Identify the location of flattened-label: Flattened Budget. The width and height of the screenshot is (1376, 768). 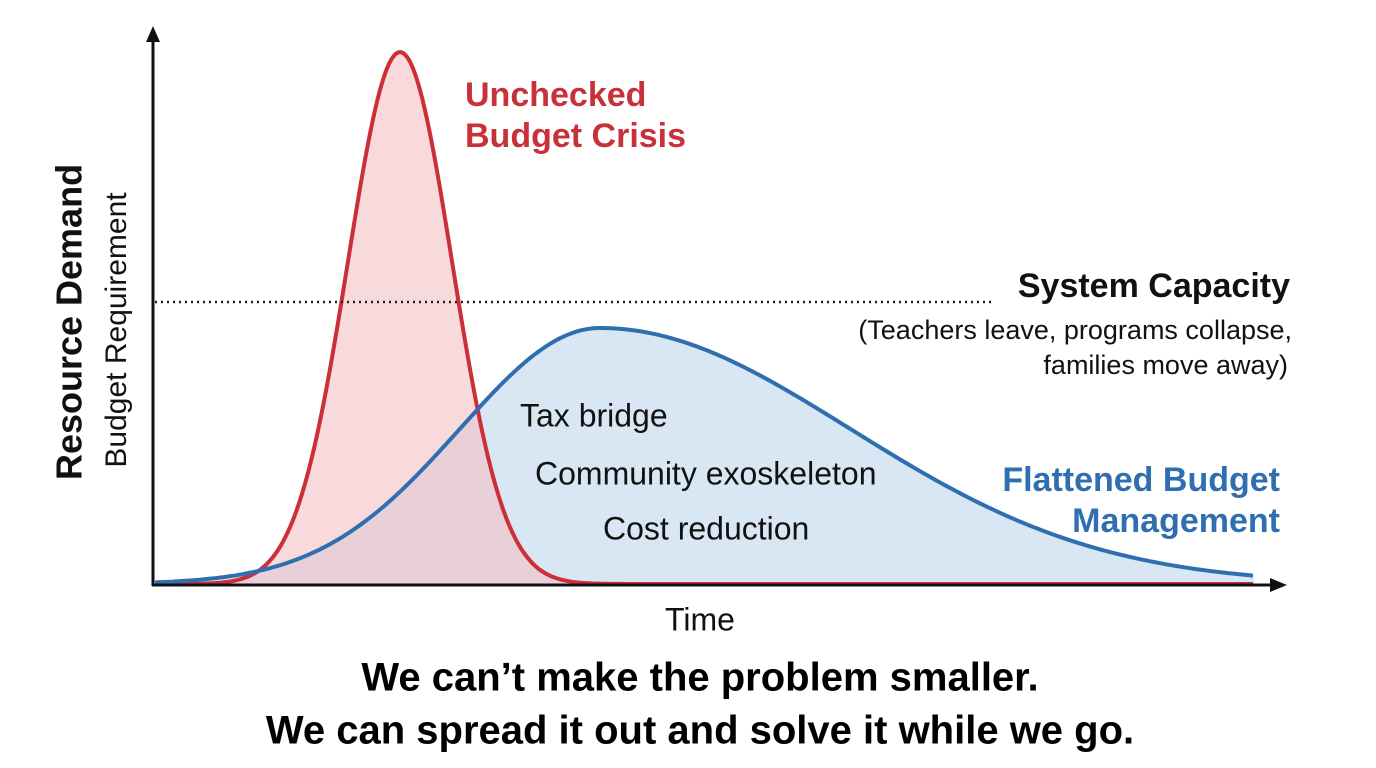
(1141, 480).